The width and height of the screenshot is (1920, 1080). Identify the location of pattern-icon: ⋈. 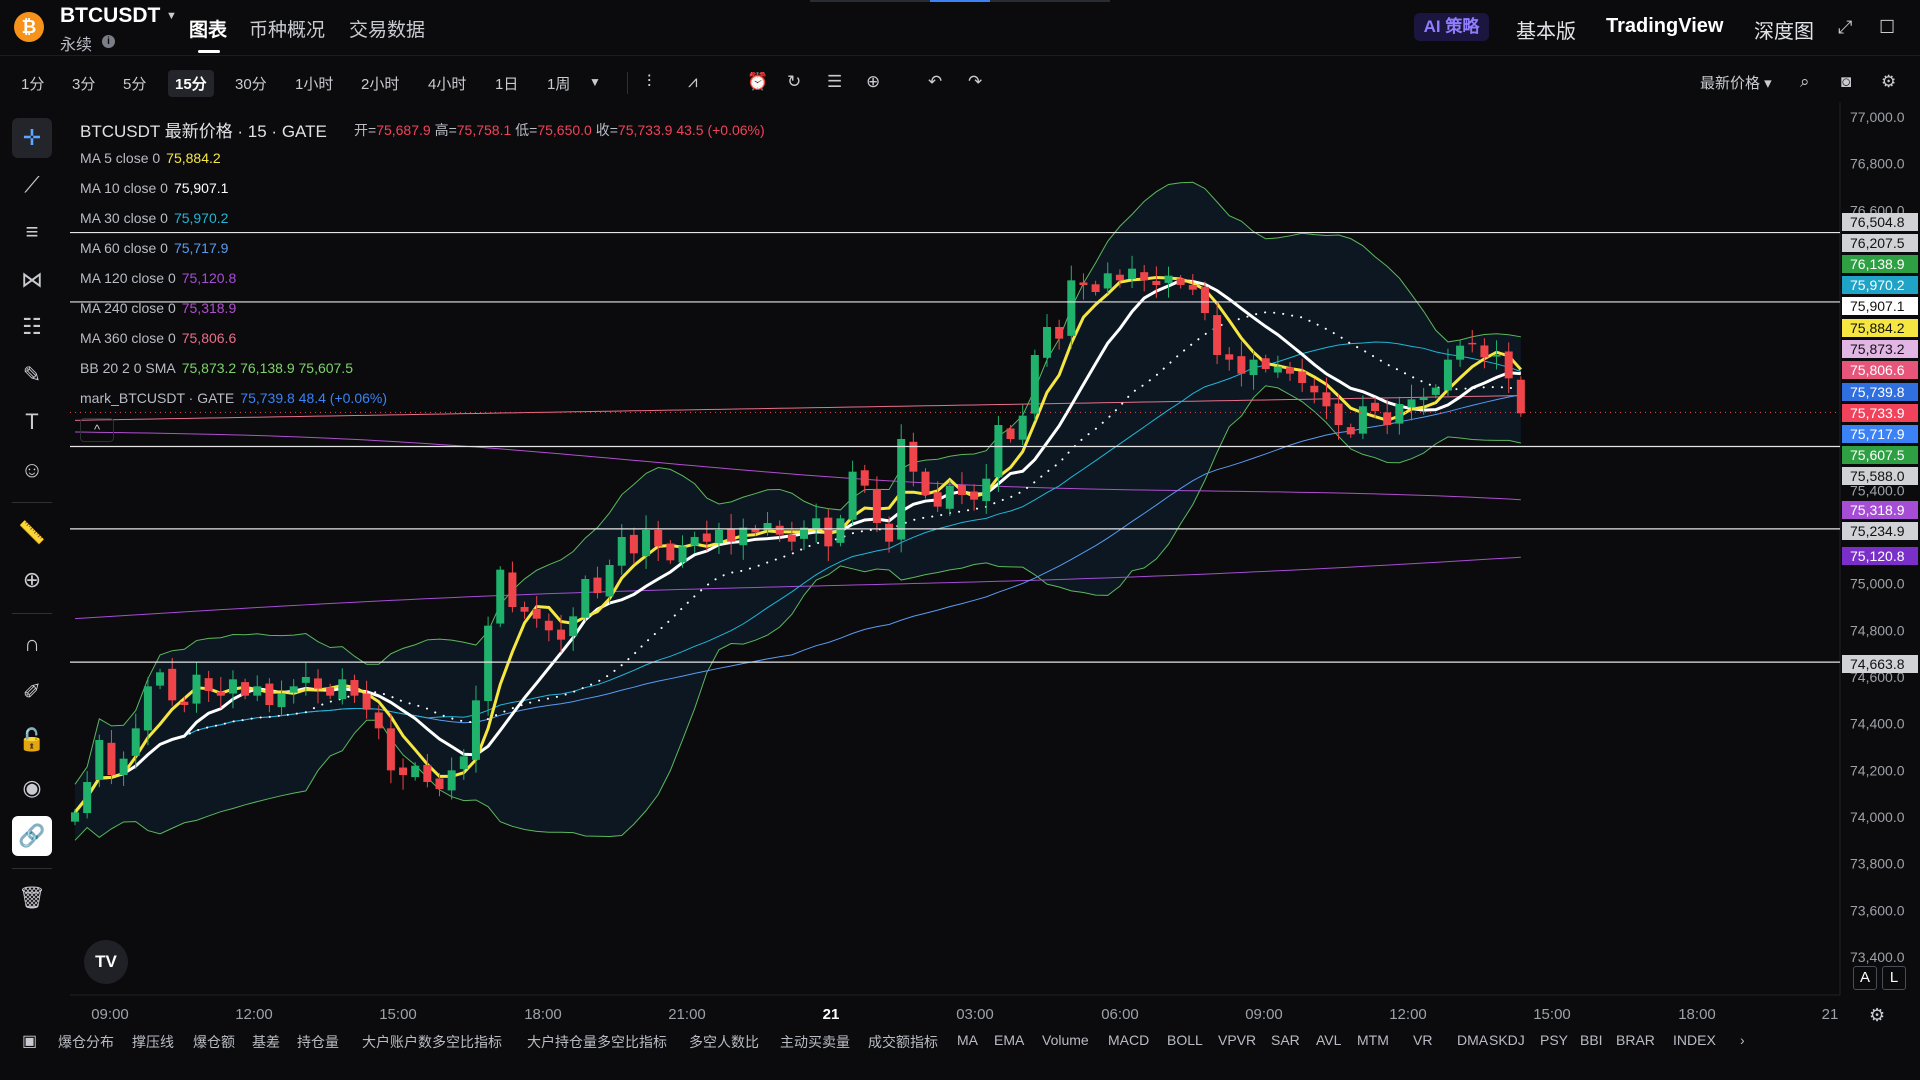
(32, 279).